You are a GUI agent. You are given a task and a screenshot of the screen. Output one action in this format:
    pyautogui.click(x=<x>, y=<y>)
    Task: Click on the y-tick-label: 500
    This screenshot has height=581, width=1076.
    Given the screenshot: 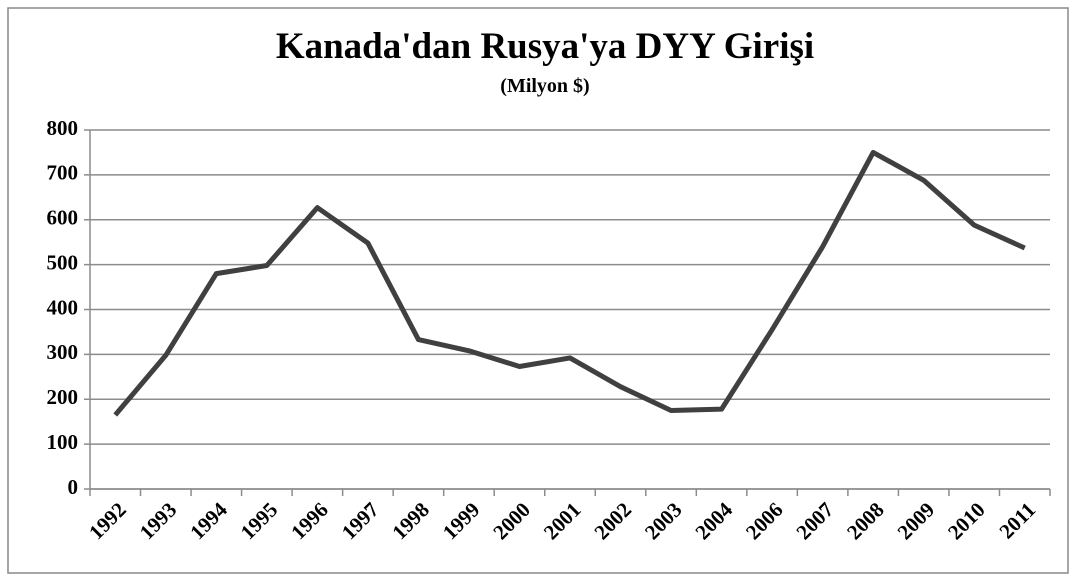 What is the action you would take?
    pyautogui.click(x=63, y=262)
    